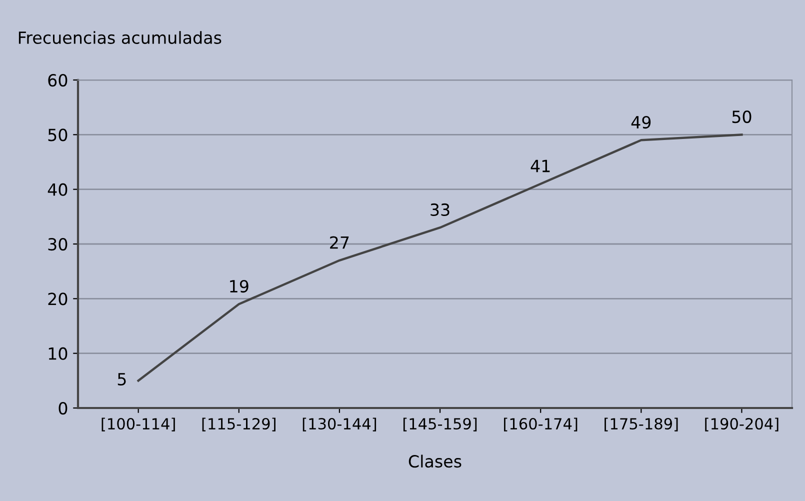 Image resolution: width=805 pixels, height=501 pixels. I want to click on data-label: 41, so click(540, 166).